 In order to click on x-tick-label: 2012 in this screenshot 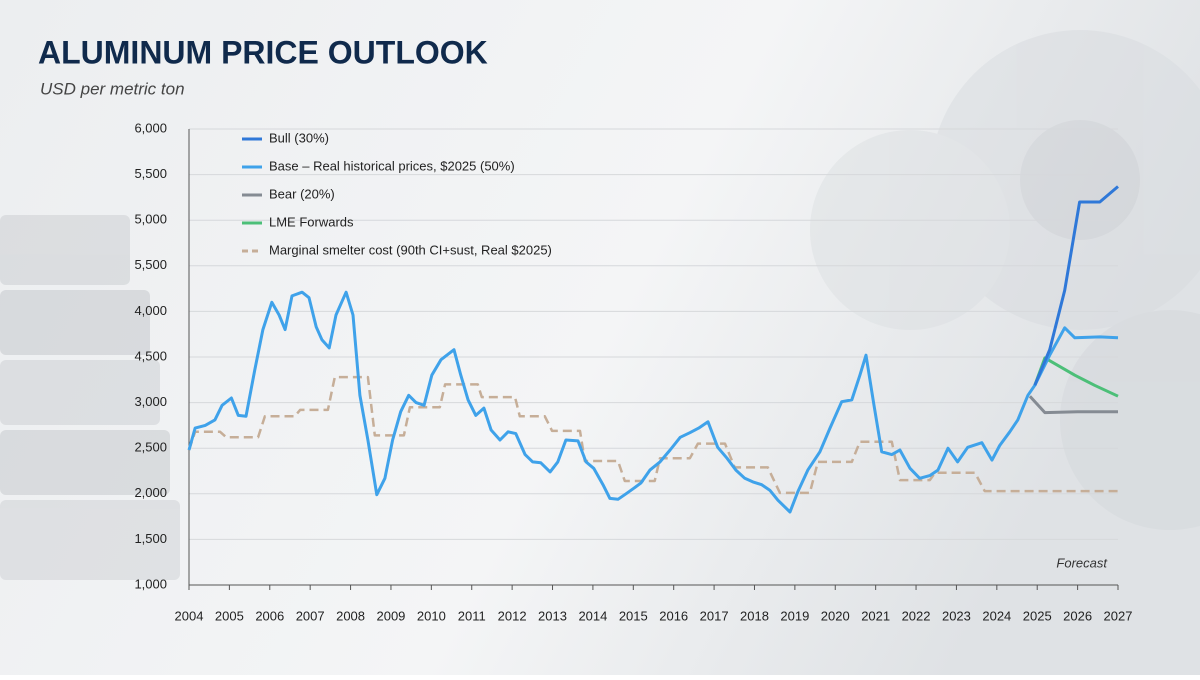, I will do `click(512, 615)`.